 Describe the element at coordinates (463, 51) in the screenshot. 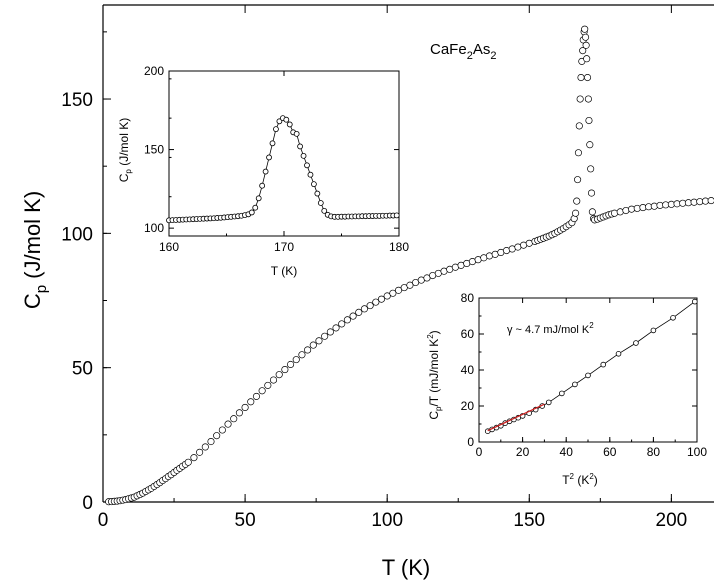

I see `compound-label: CaFe2As2` at that location.